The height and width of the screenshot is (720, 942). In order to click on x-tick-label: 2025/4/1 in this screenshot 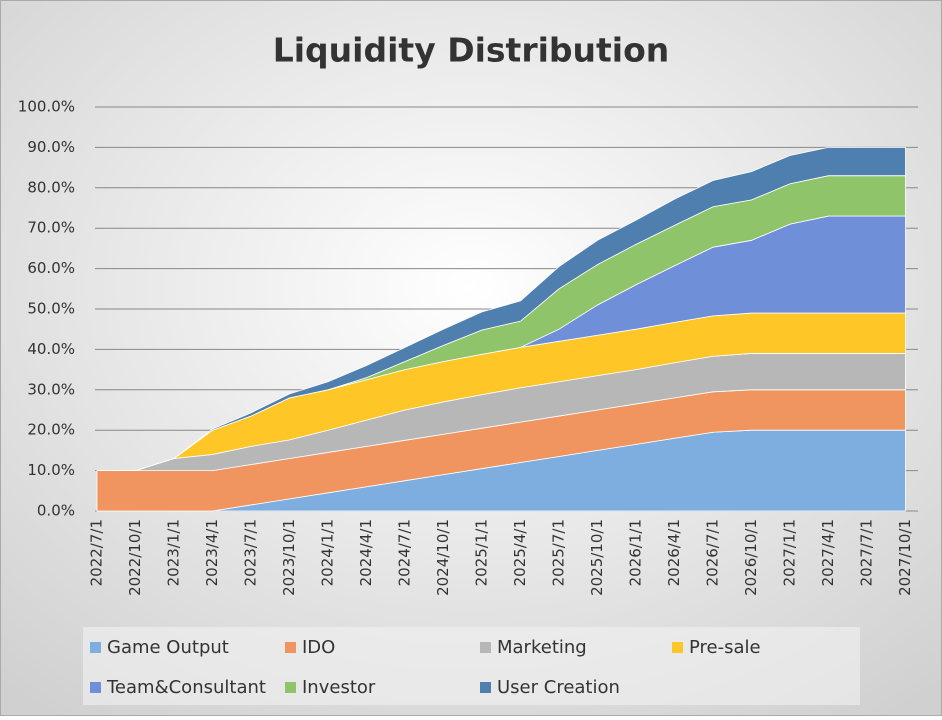, I will do `click(520, 552)`.